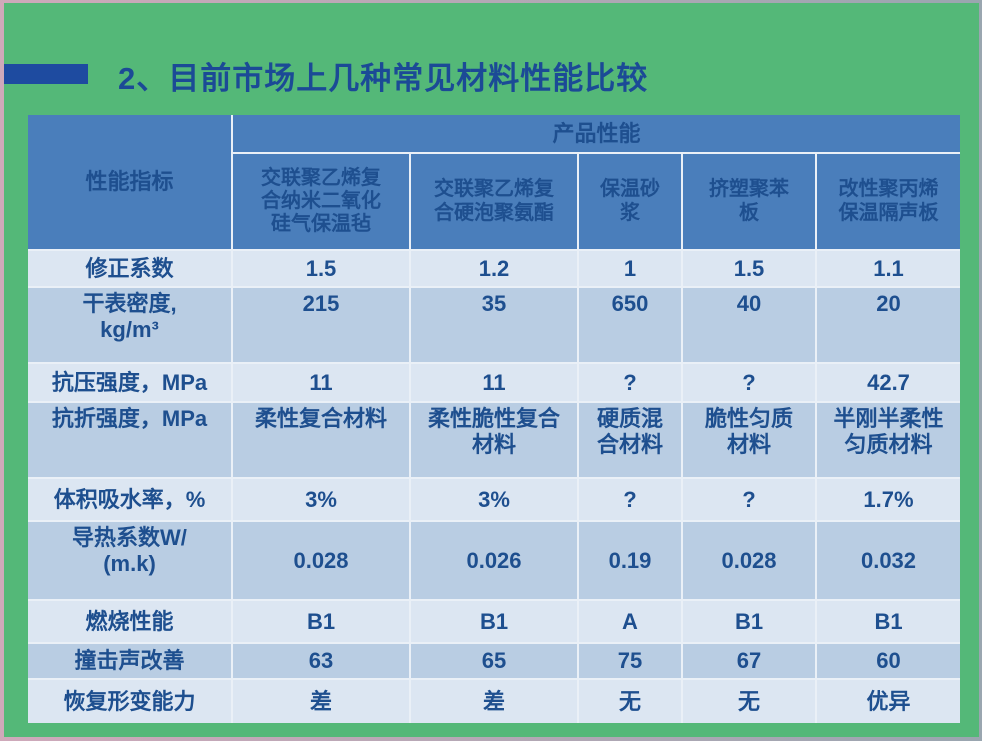 This screenshot has height=741, width=982. Describe the element at coordinates (321, 325) in the screenshot. I see `table-cell: 215` at that location.